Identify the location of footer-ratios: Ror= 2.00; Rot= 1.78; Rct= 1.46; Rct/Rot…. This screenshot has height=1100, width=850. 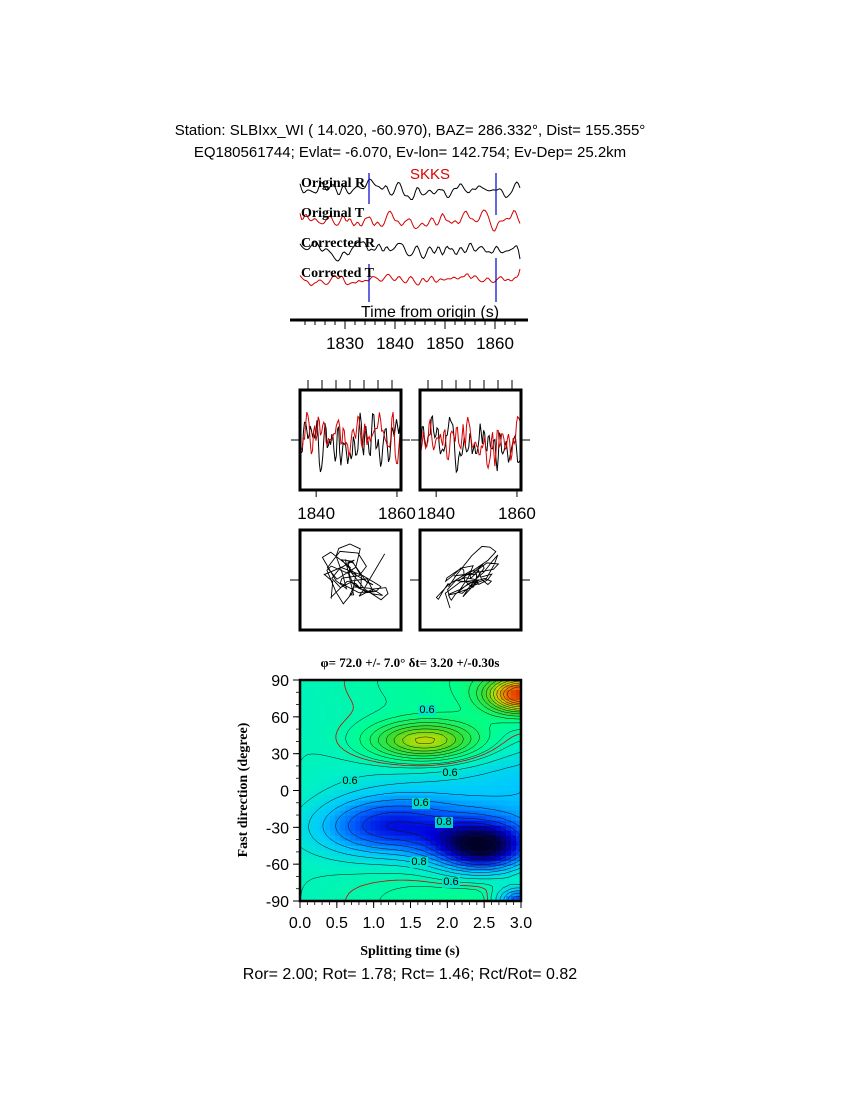
(410, 974).